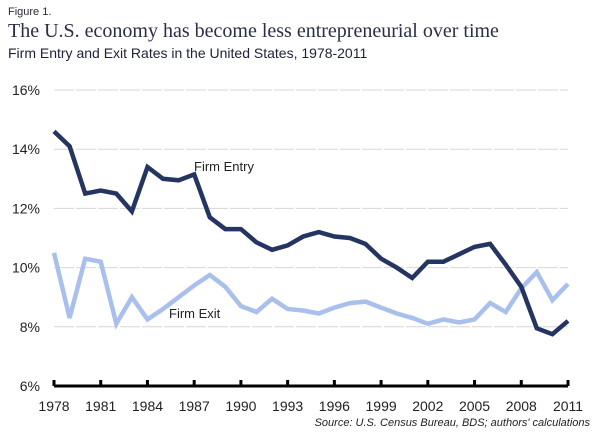  I want to click on x-tick-label: 1978, so click(53, 406).